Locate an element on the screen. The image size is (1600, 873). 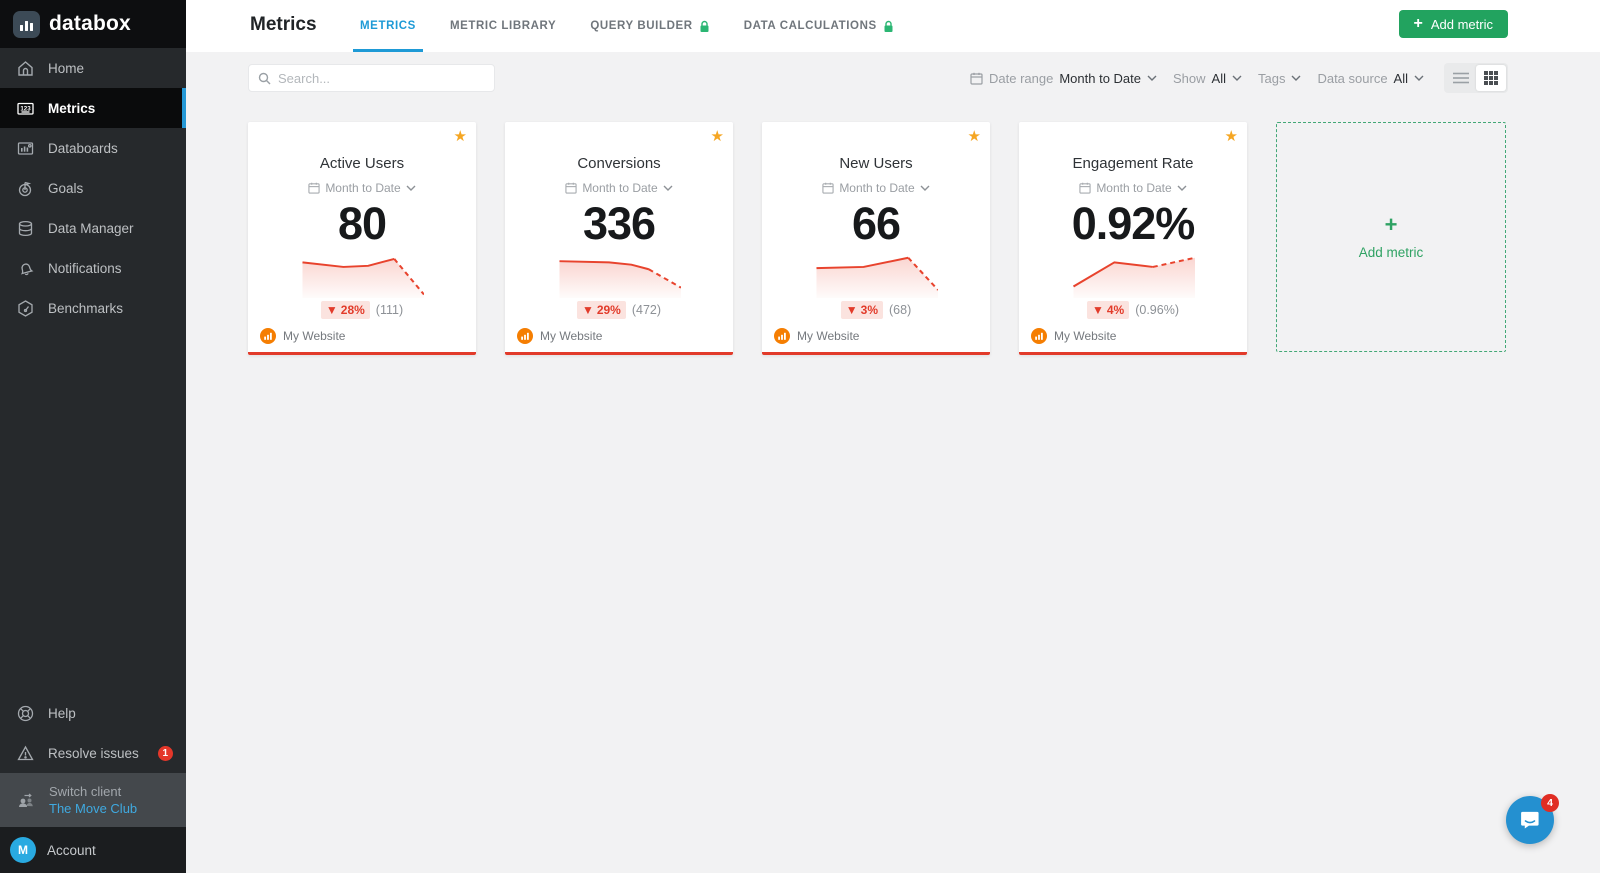
benchmarks-icon is located at coordinates (25, 308).